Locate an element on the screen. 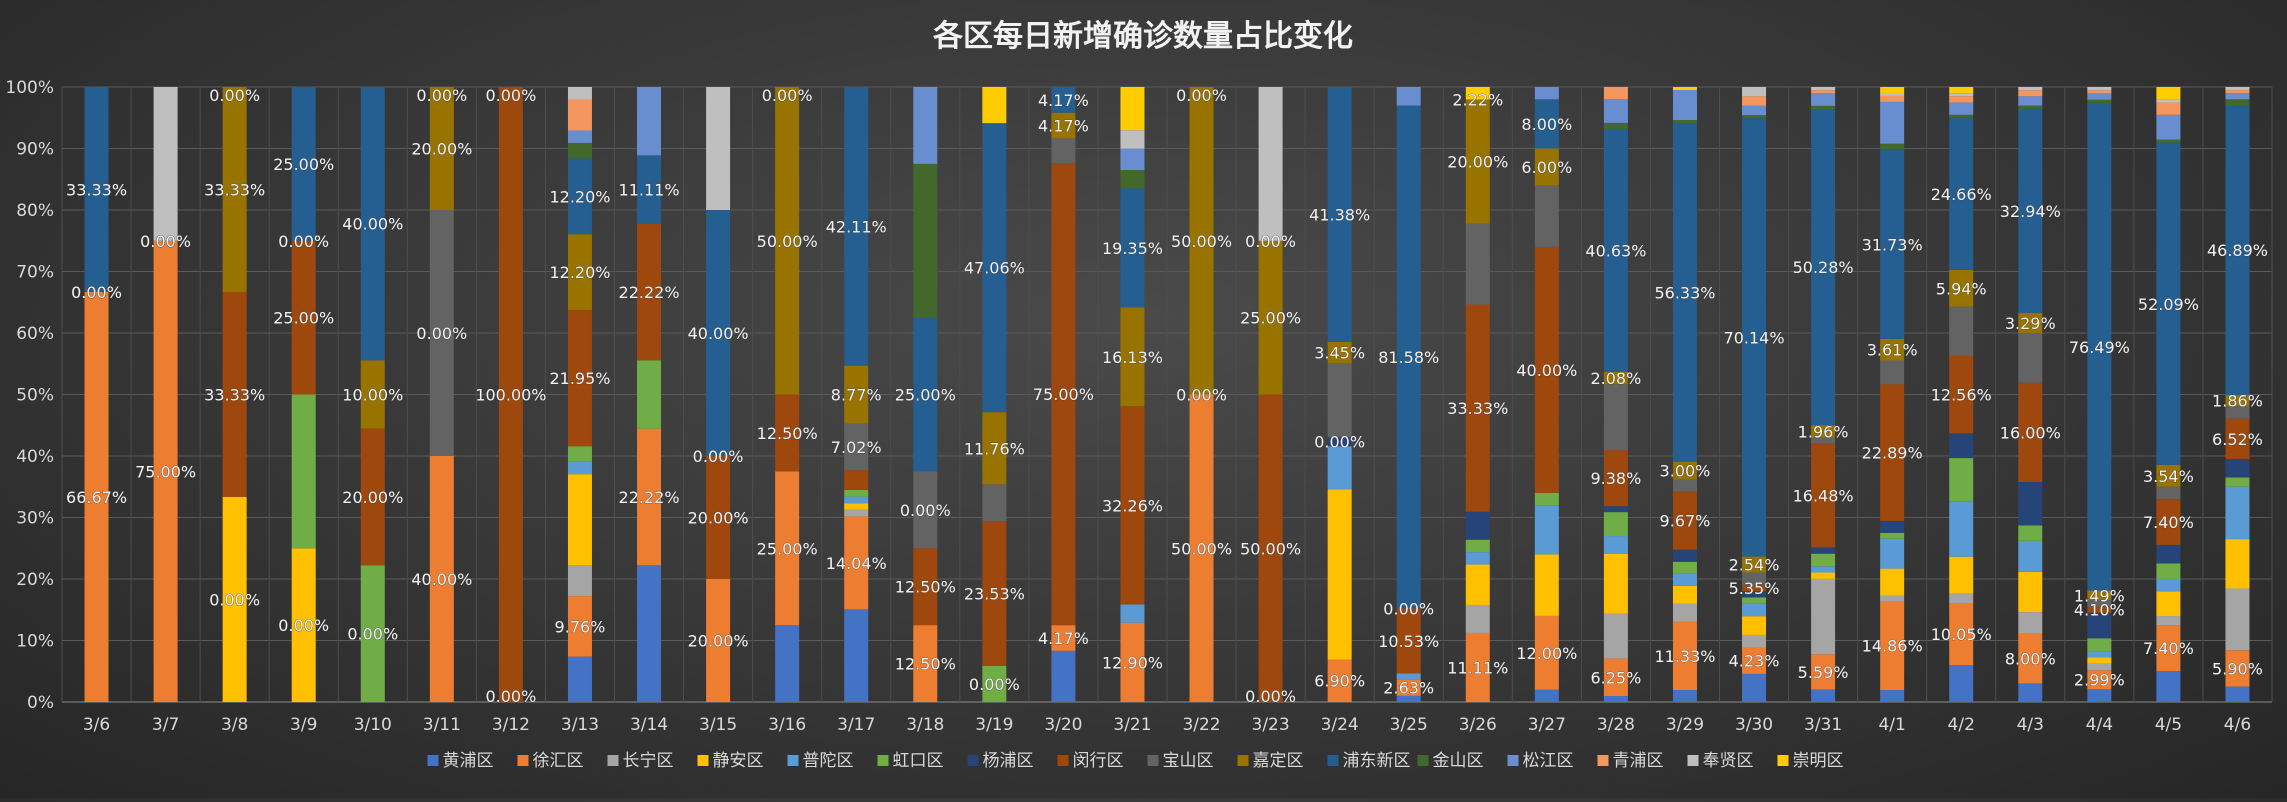 The image size is (2287, 802). data-label: 2.54% is located at coordinates (1754, 565).